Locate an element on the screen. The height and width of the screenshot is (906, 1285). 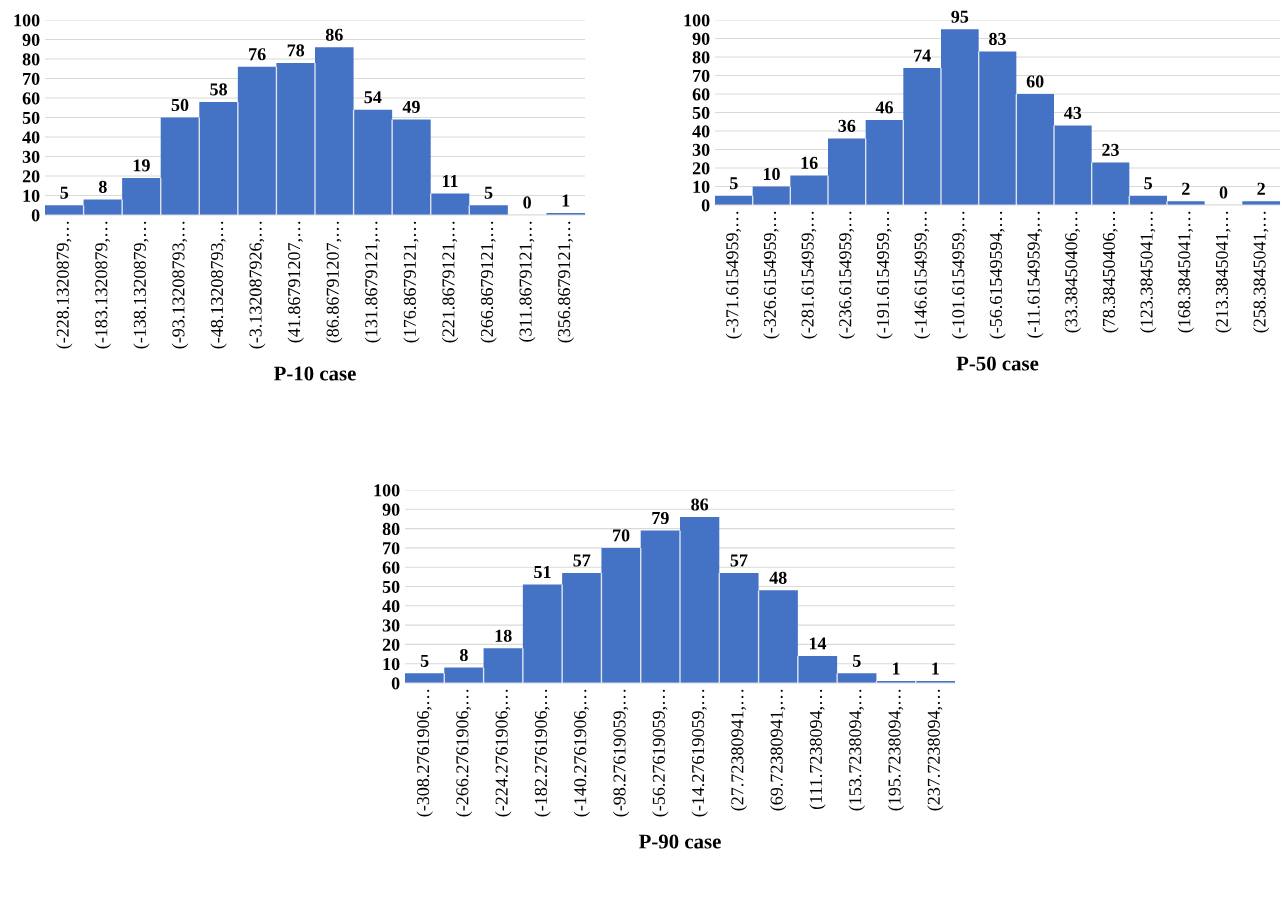
data-label: 18 is located at coordinates (503, 635).